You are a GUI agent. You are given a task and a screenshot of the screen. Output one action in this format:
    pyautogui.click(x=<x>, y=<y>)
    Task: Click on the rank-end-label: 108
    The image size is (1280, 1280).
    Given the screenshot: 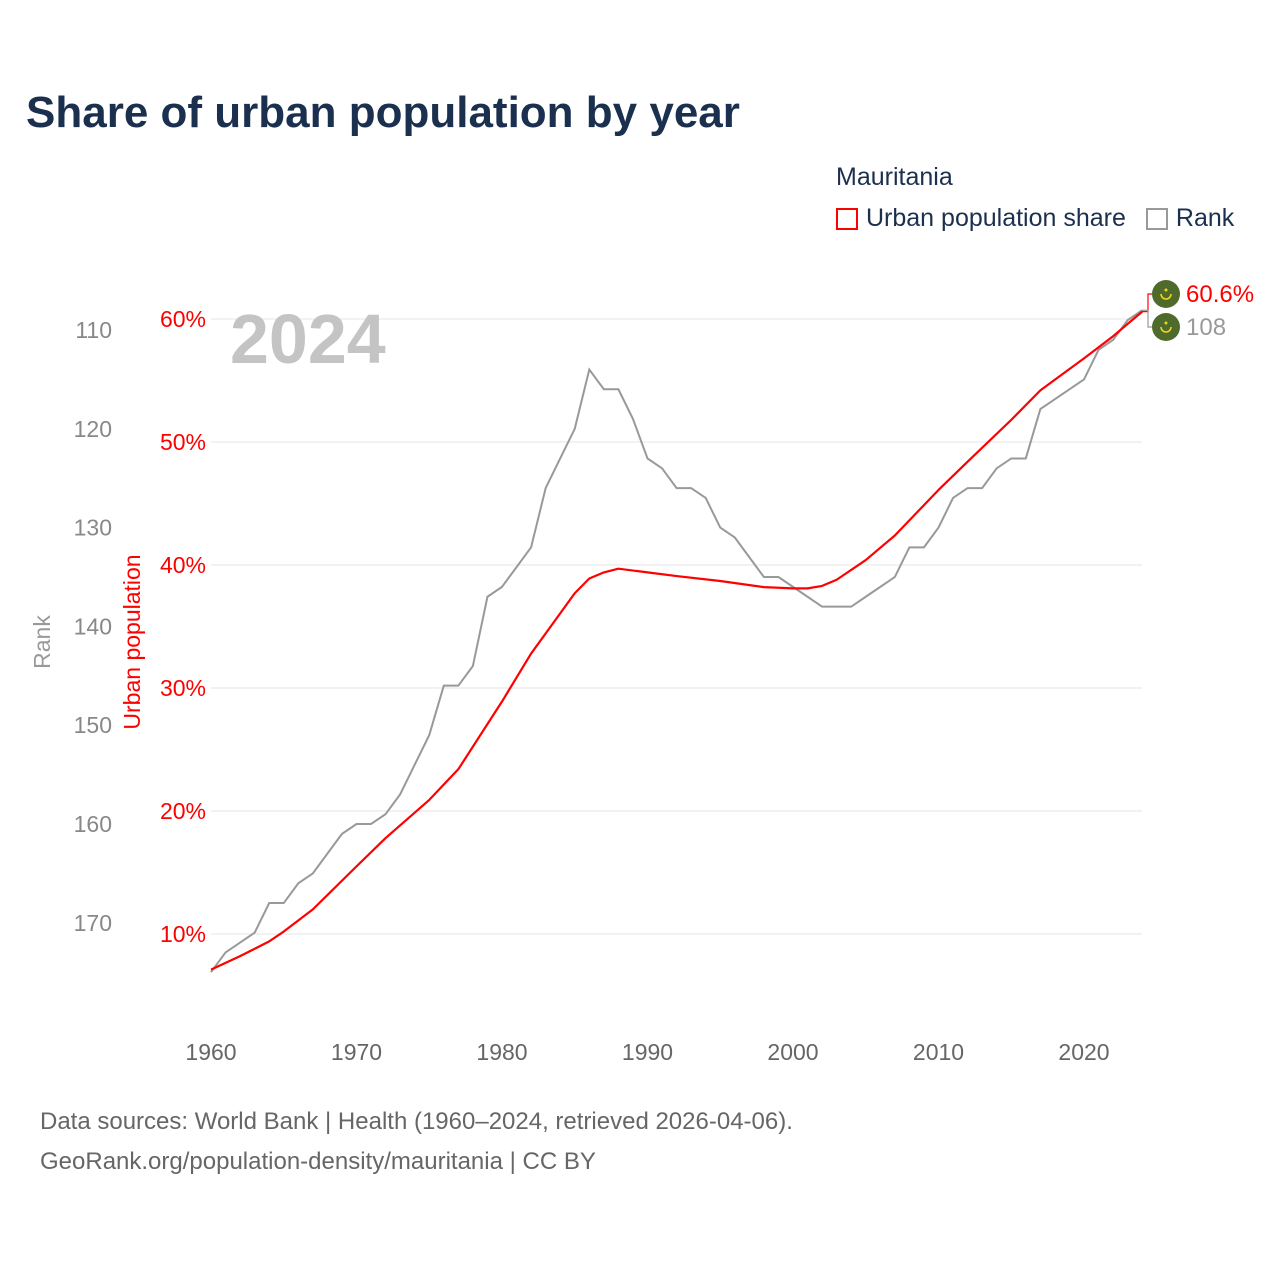 What is the action you would take?
    pyautogui.click(x=1206, y=327)
    